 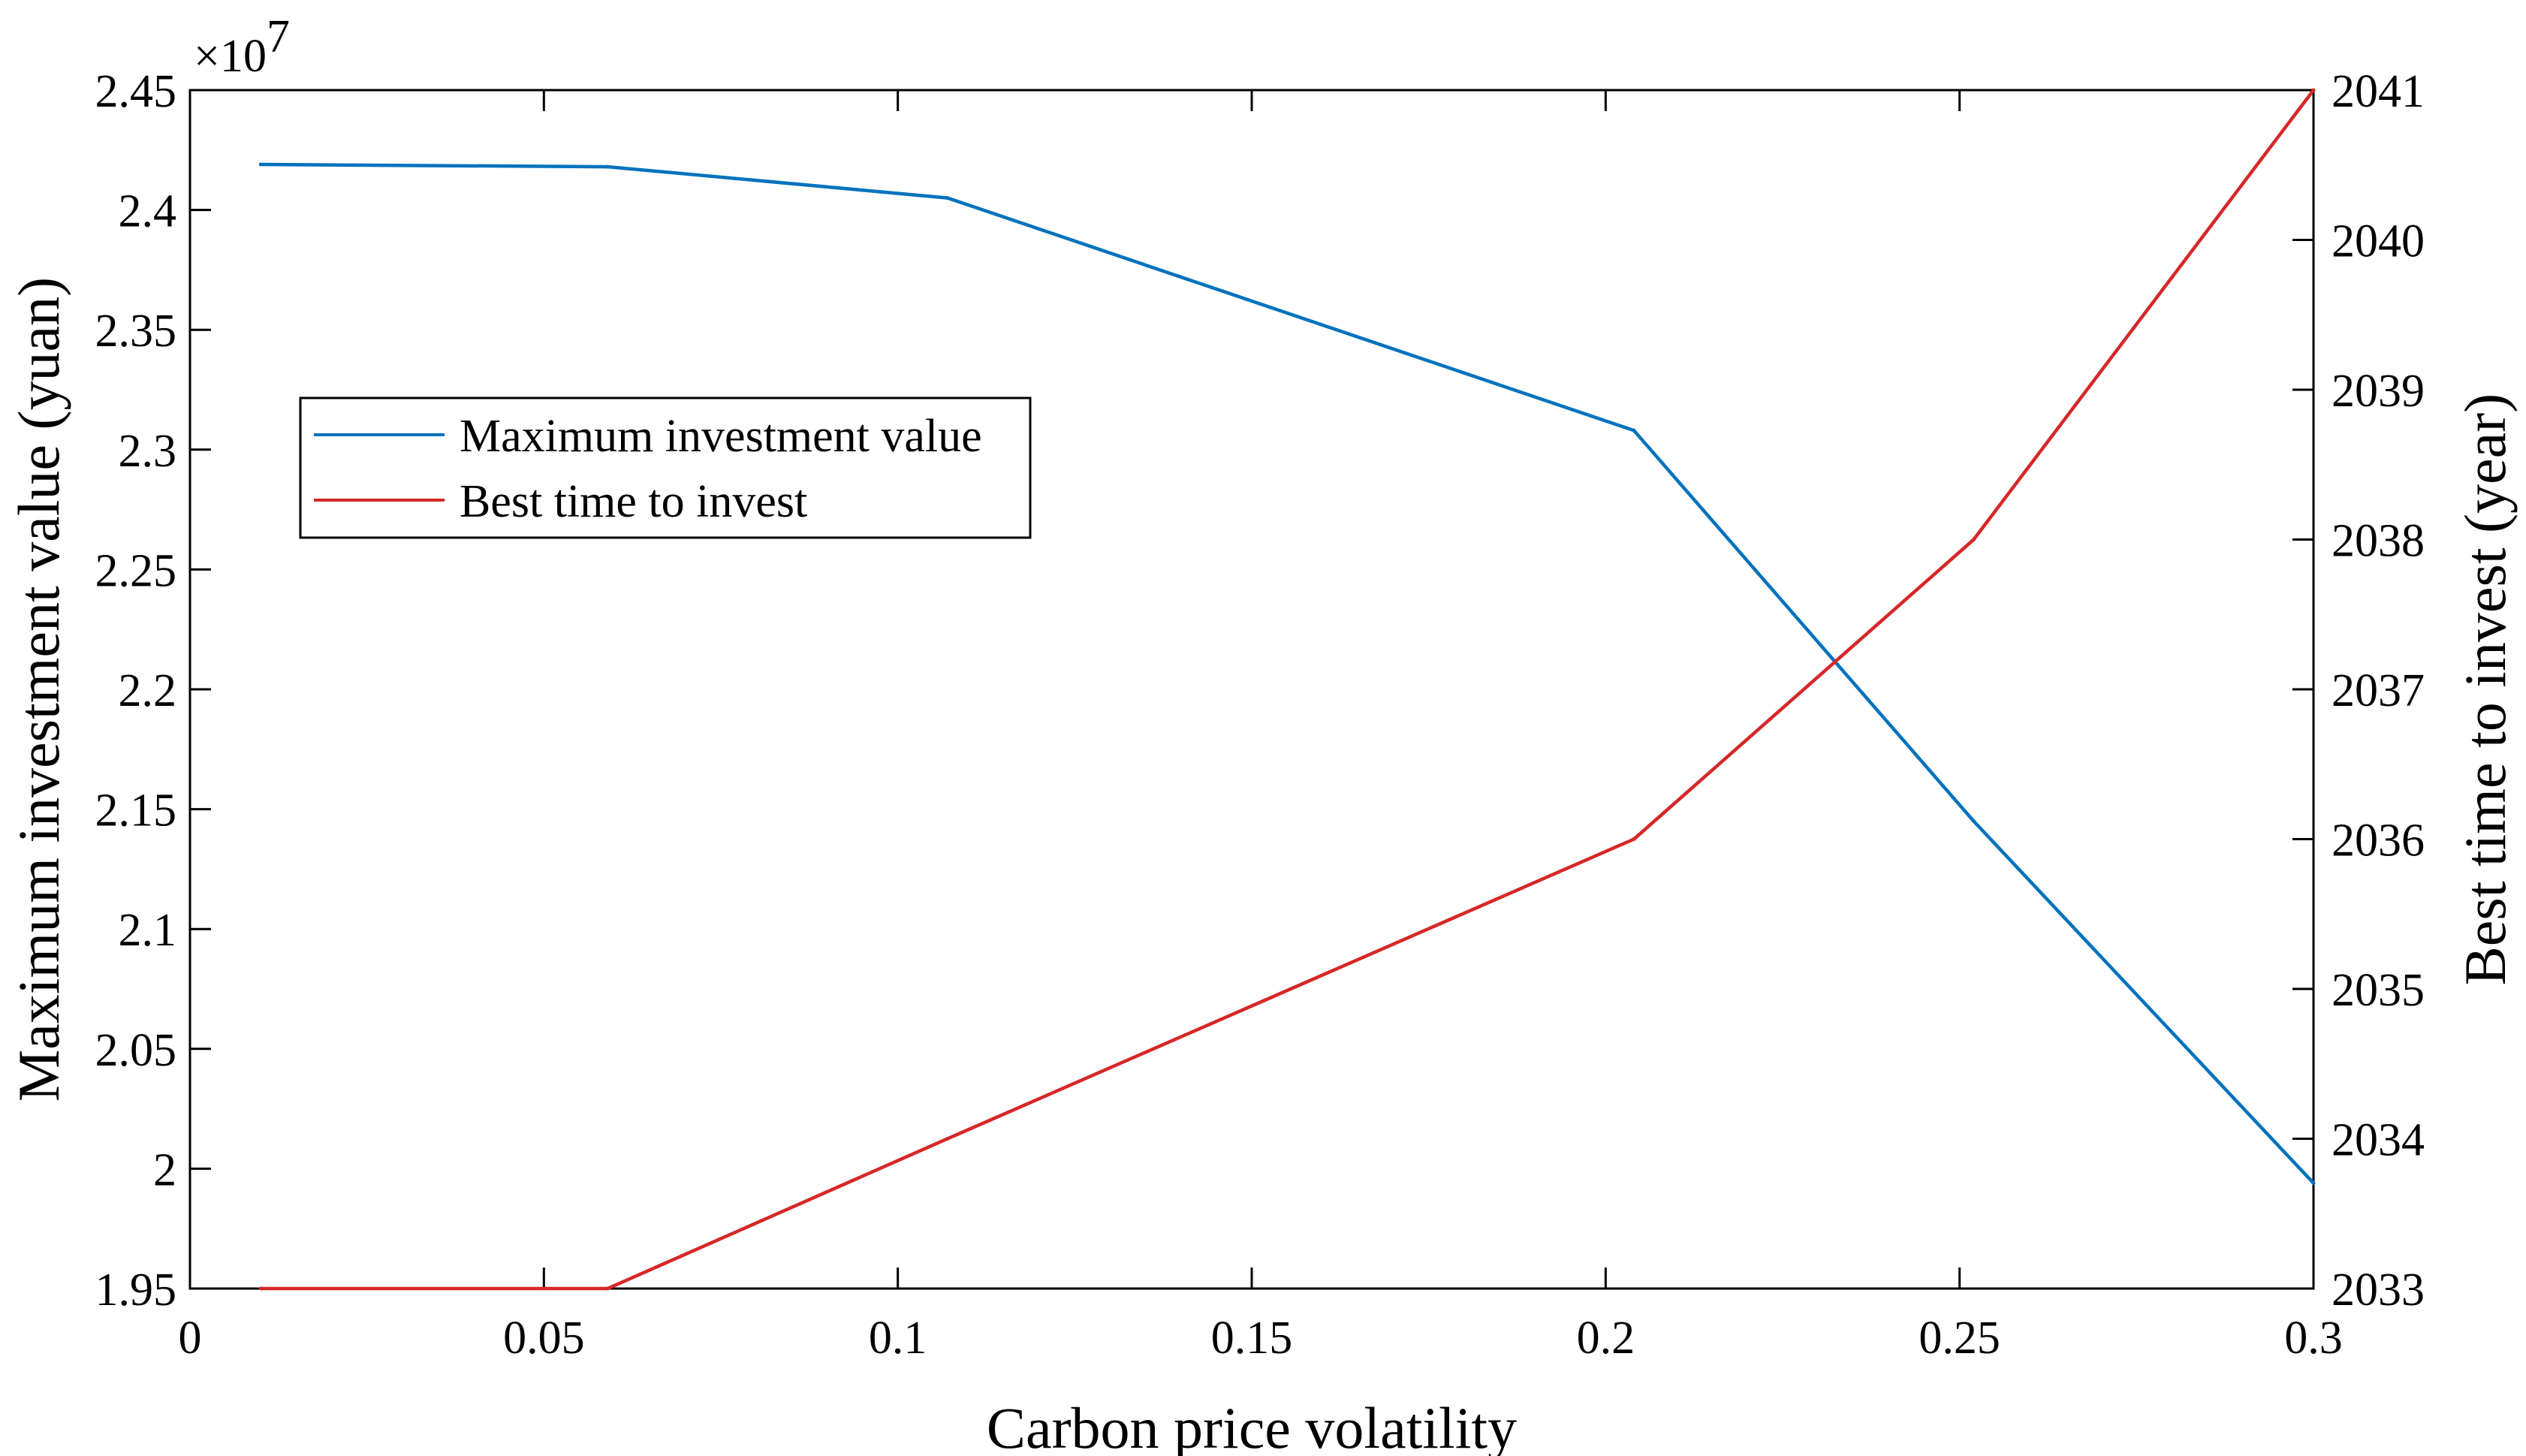 What do you see at coordinates (148, 690) in the screenshot?
I see `left-tick-label: 2.2` at bounding box center [148, 690].